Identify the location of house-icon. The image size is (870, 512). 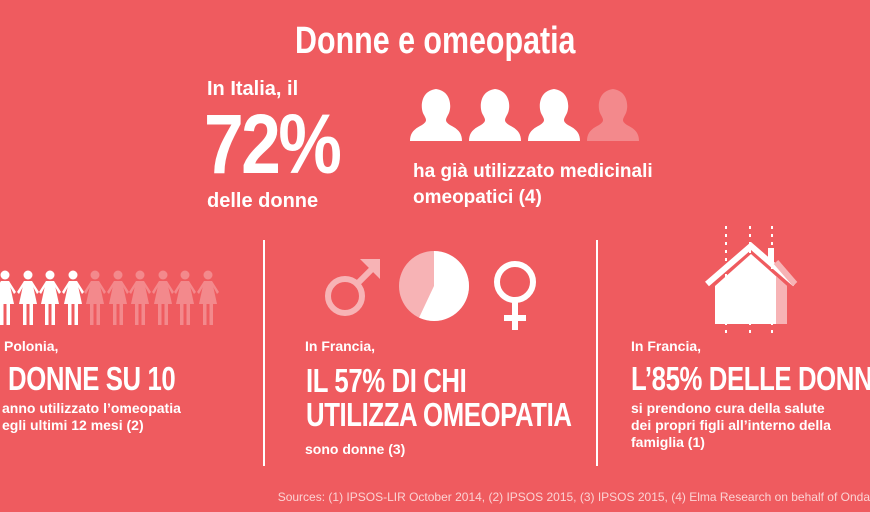
(751, 282).